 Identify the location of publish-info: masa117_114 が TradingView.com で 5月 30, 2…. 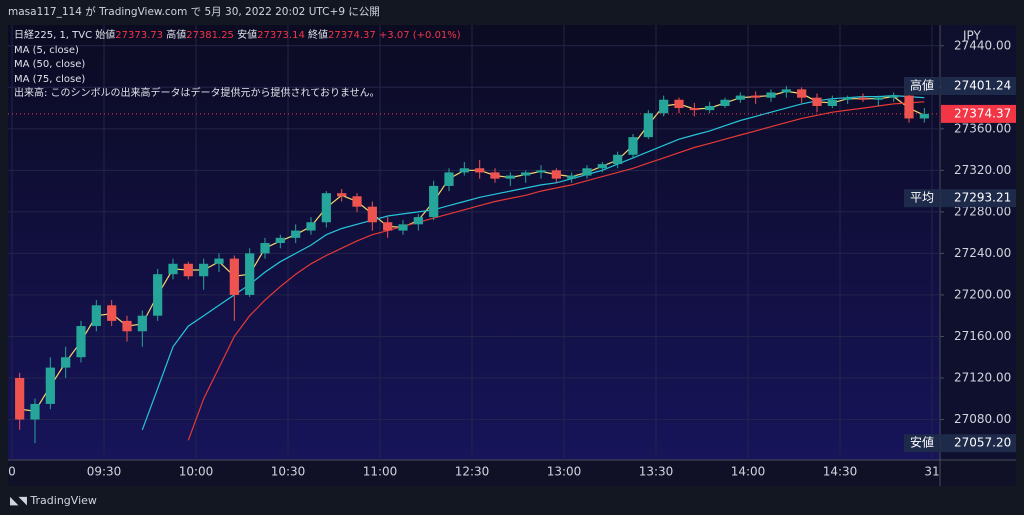
(194, 12).